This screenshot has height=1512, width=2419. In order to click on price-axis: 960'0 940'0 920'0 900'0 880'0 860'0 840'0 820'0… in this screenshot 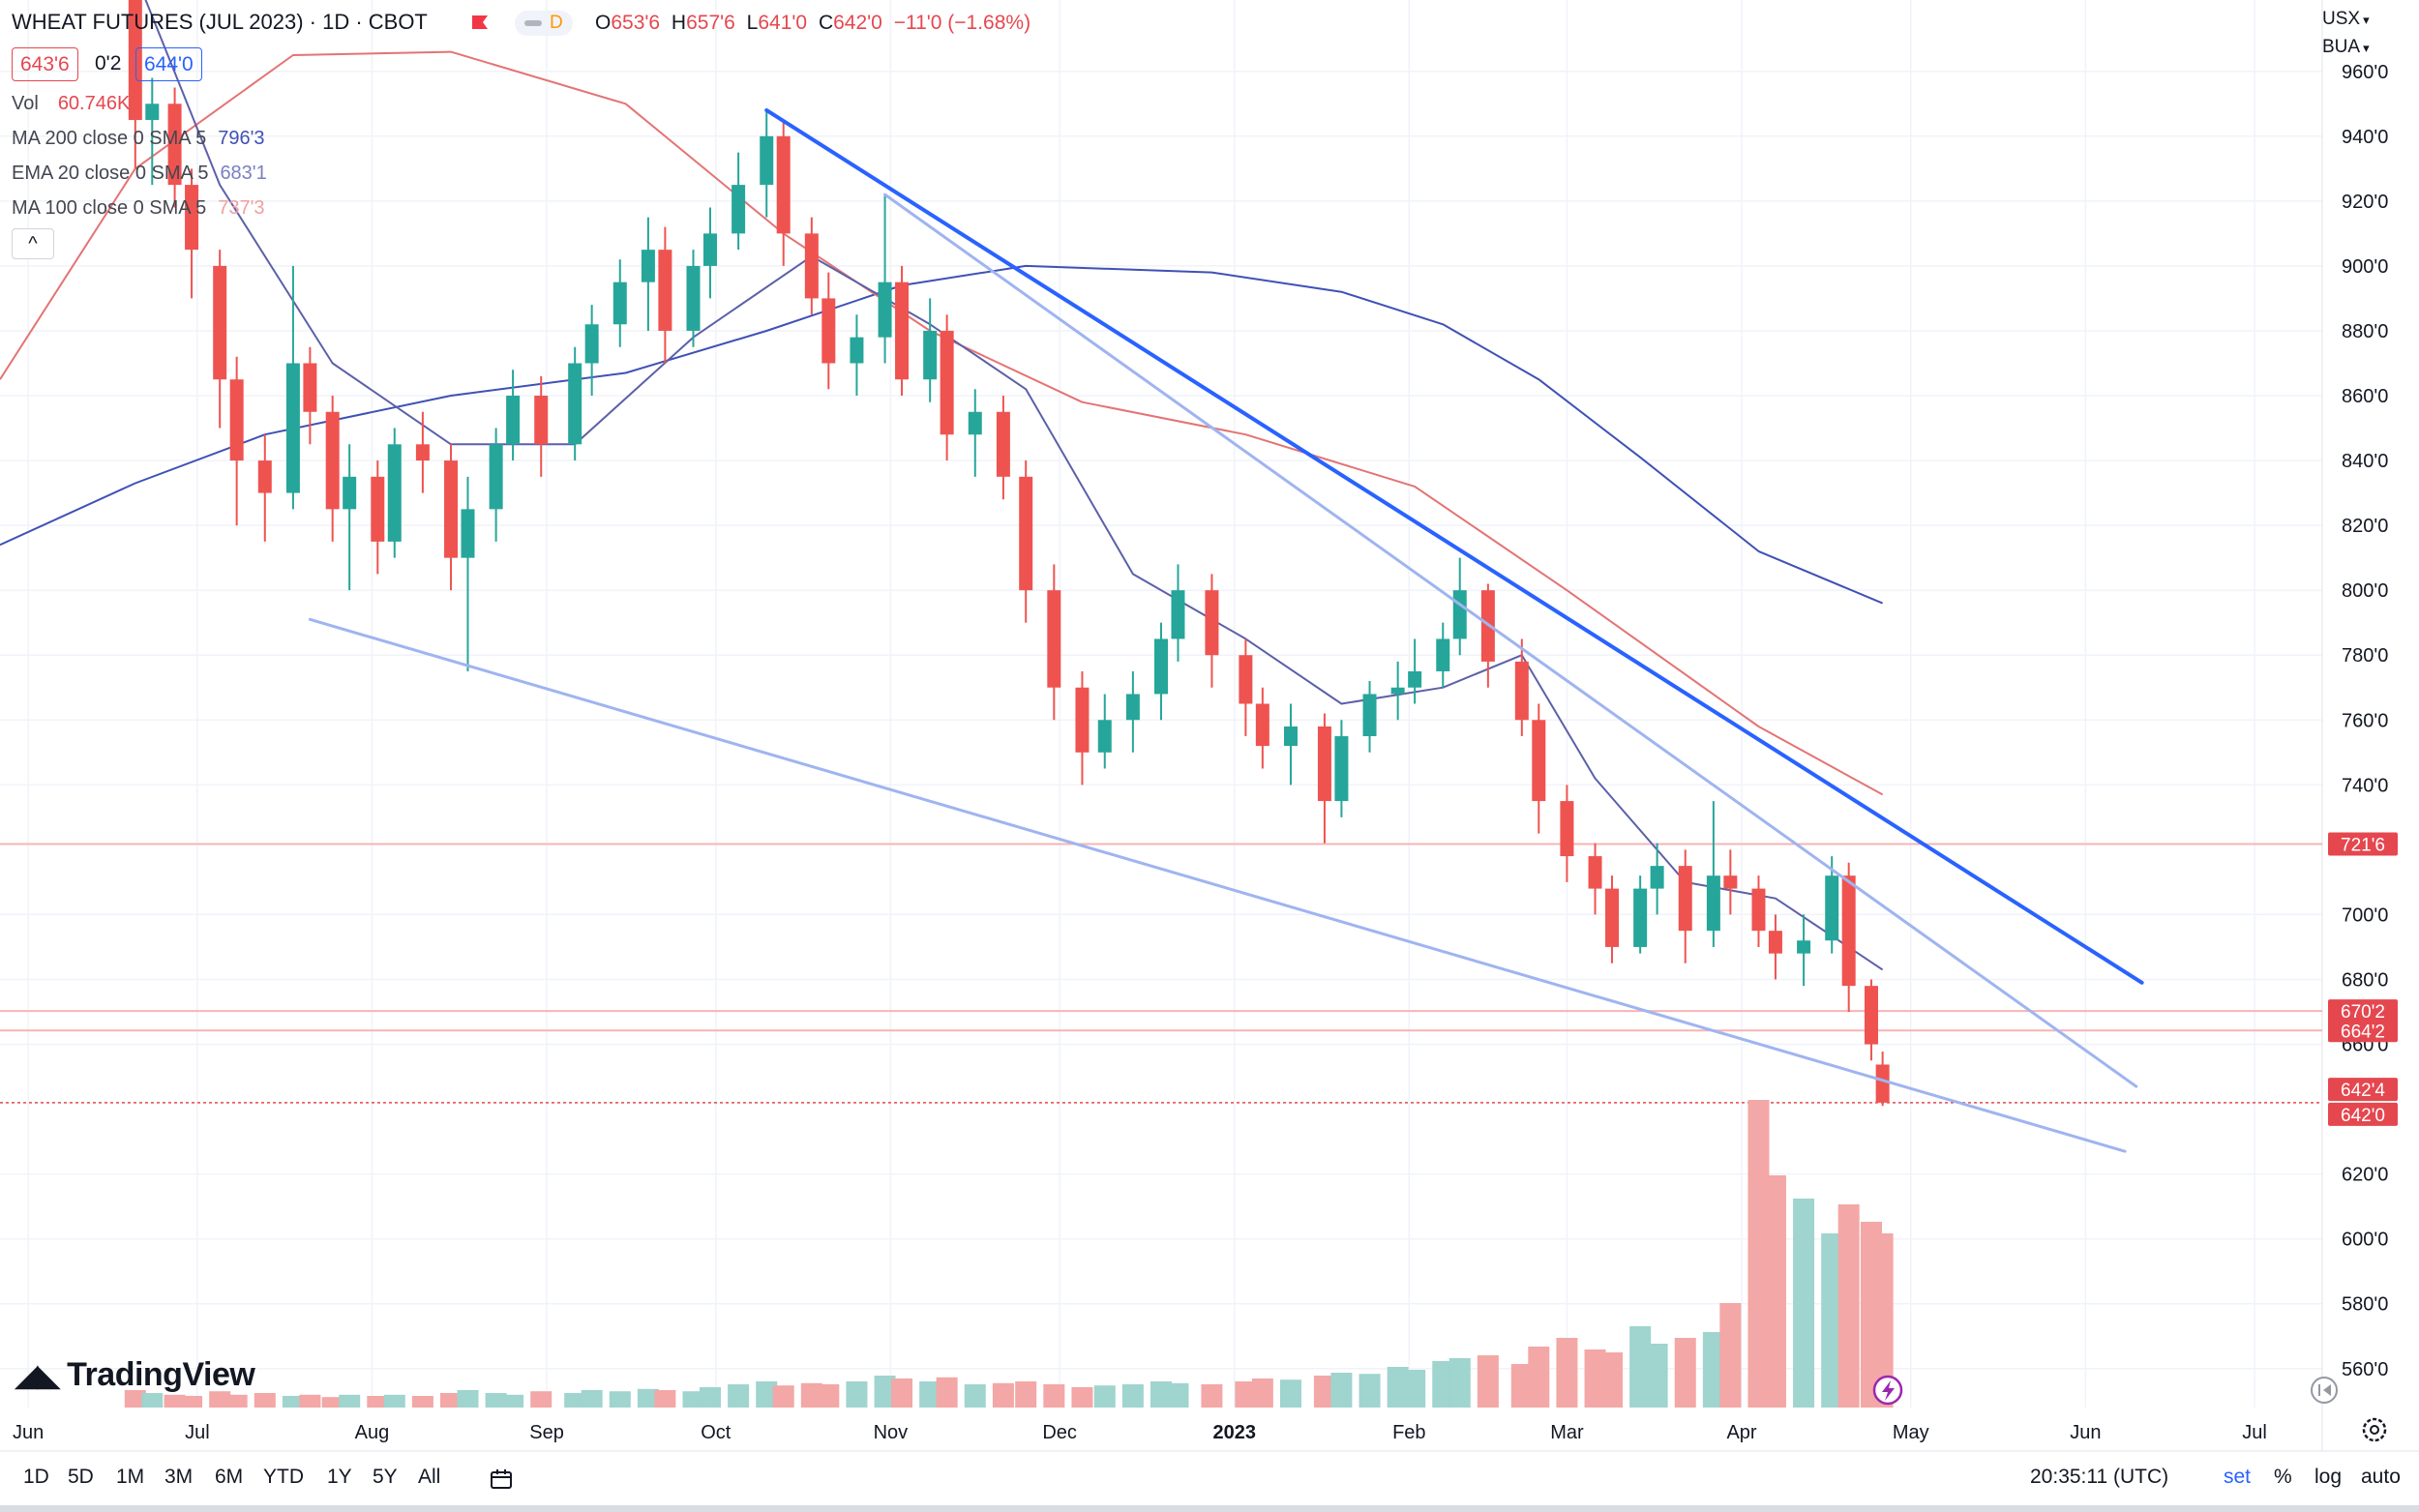, I will do `click(2365, 721)`.